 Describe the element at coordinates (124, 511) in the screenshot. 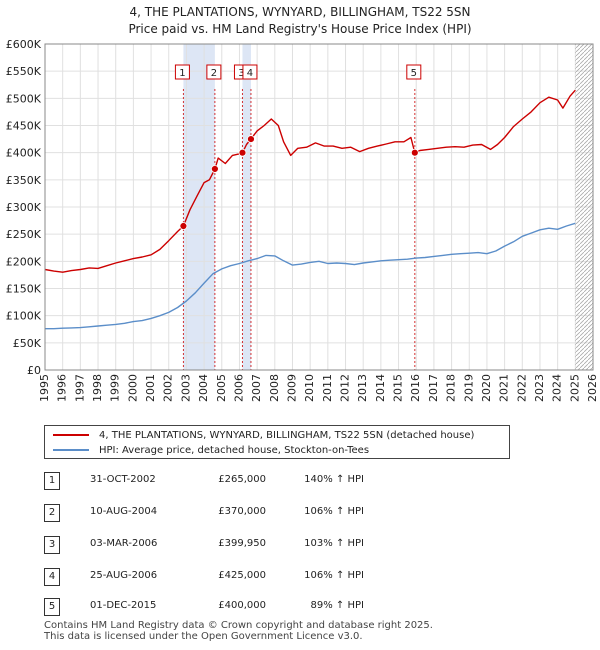

I see `sale-date: 10-AUG-2004` at that location.